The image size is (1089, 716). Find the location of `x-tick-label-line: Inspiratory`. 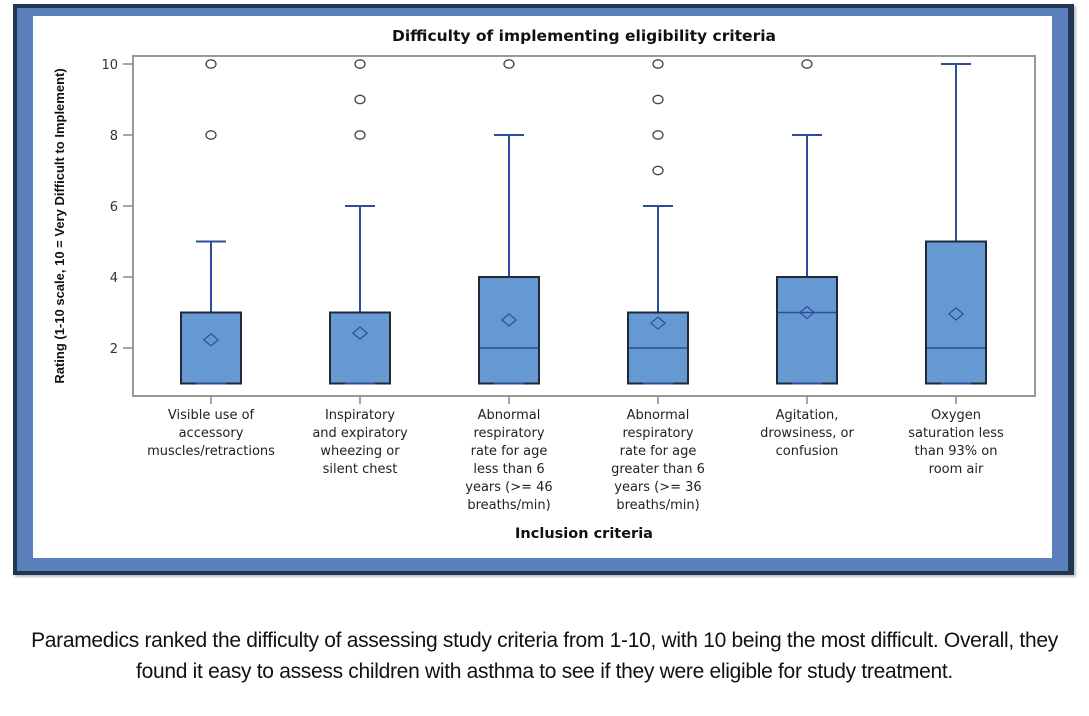

x-tick-label-line: Inspiratory is located at coordinates (360, 415).